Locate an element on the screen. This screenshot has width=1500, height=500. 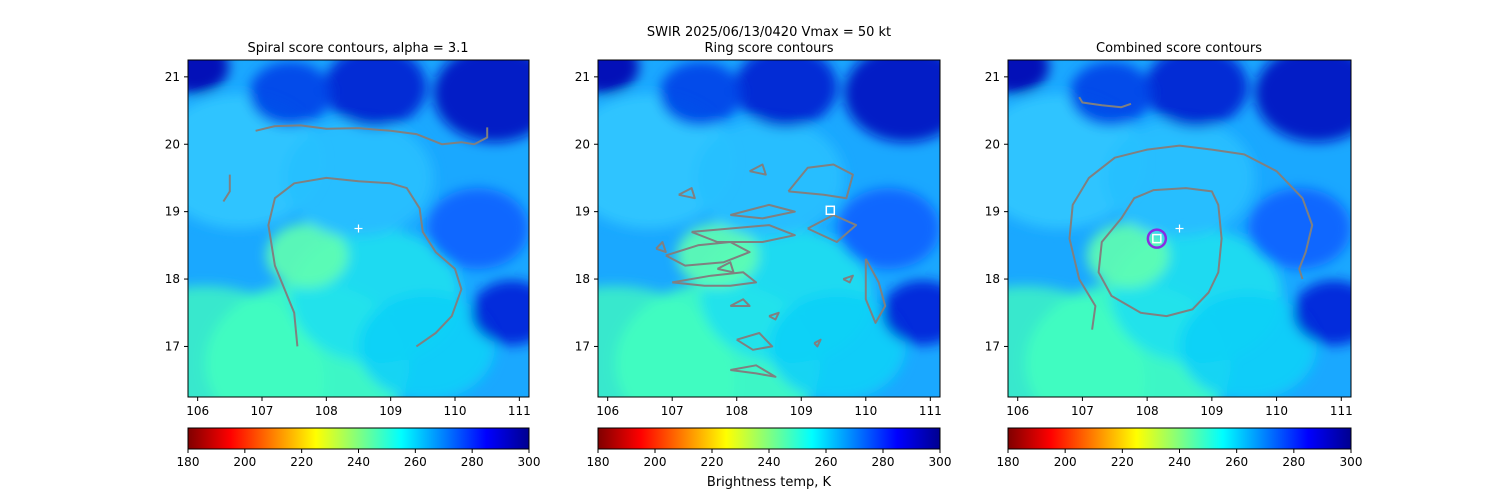
colorbar-label: Brightness temp, K is located at coordinates (769, 482).